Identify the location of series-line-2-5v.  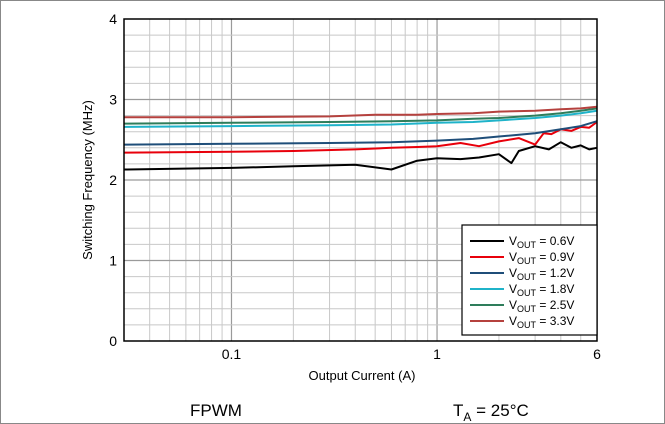
(360, 116).